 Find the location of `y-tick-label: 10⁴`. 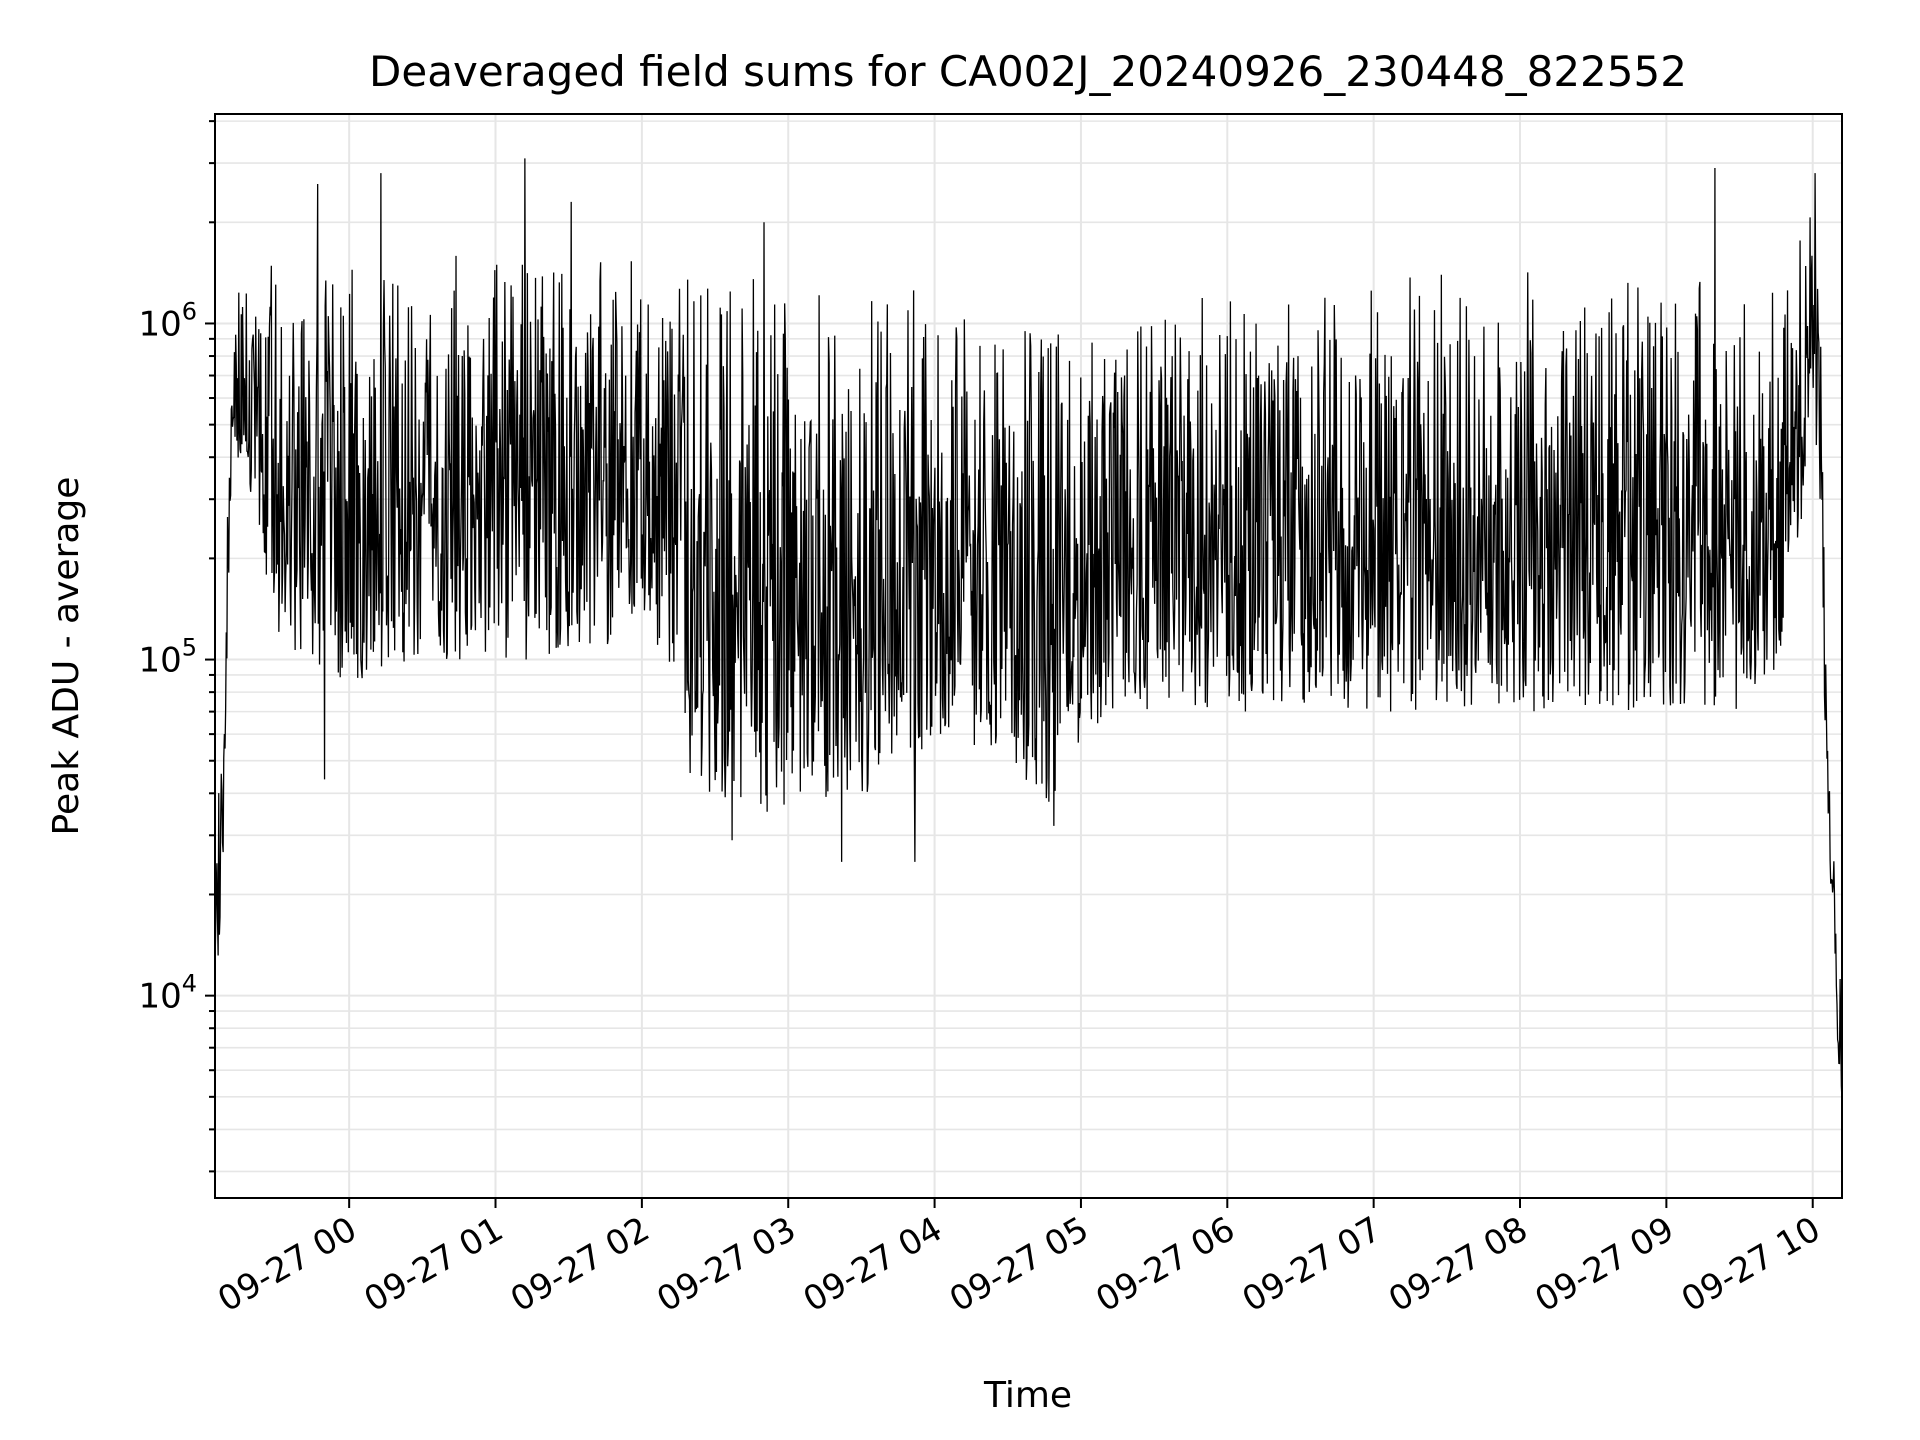

y-tick-label: 10⁴ is located at coordinates (167, 993).